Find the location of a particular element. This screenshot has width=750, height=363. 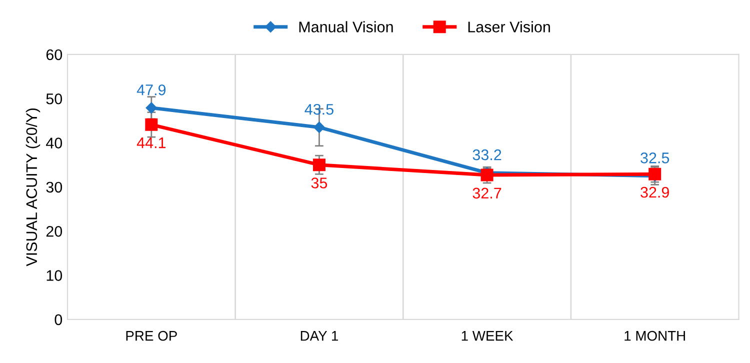

y-axis-title: VISUAL ACUITY (20/Y) is located at coordinates (33, 187).